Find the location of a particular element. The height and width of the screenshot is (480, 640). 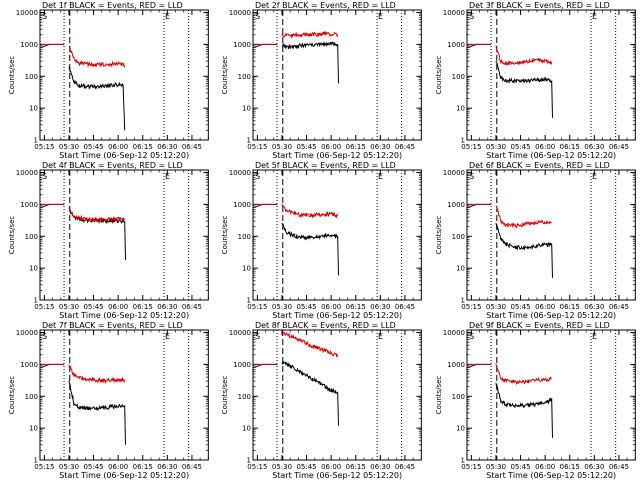

panel-title: Det 6f BLACK = Events, RED = LLD is located at coordinates (539, 165).